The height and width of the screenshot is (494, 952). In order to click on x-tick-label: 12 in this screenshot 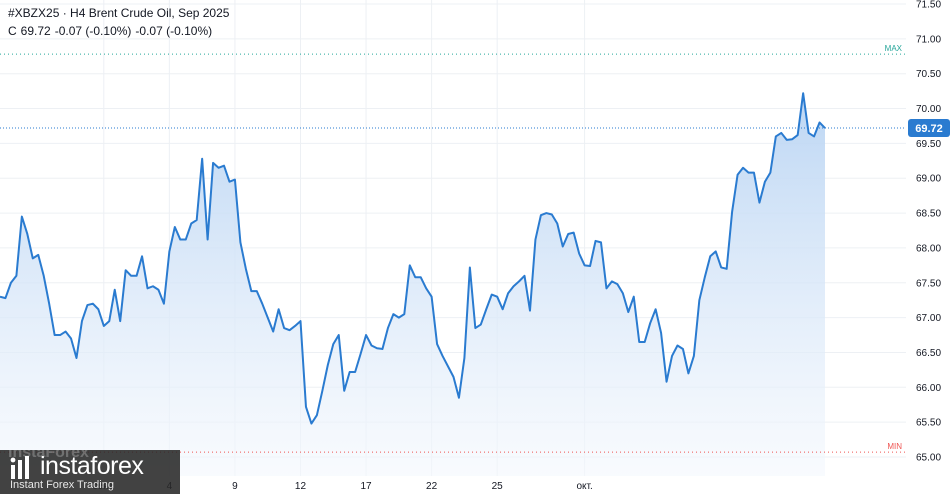, I will do `click(301, 486)`.